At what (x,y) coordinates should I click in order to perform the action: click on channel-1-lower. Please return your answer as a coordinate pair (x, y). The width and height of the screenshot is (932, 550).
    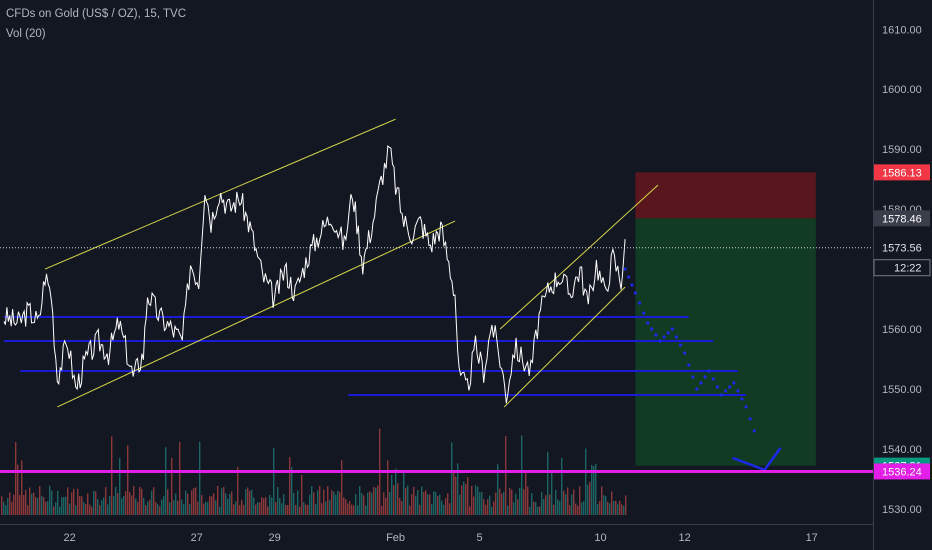
    Looking at the image, I should click on (256, 314).